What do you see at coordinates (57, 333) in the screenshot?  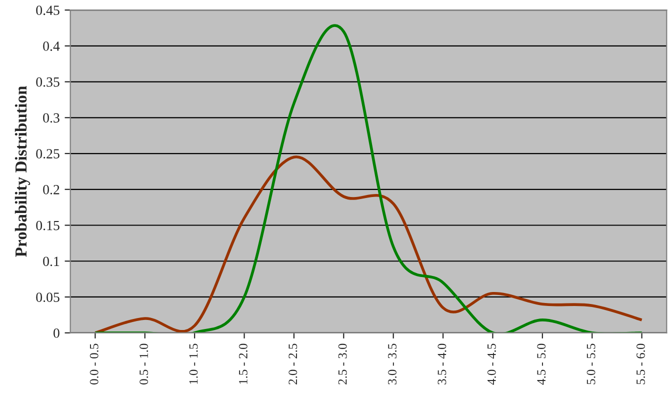 I see `y-tick-label: 0` at bounding box center [57, 333].